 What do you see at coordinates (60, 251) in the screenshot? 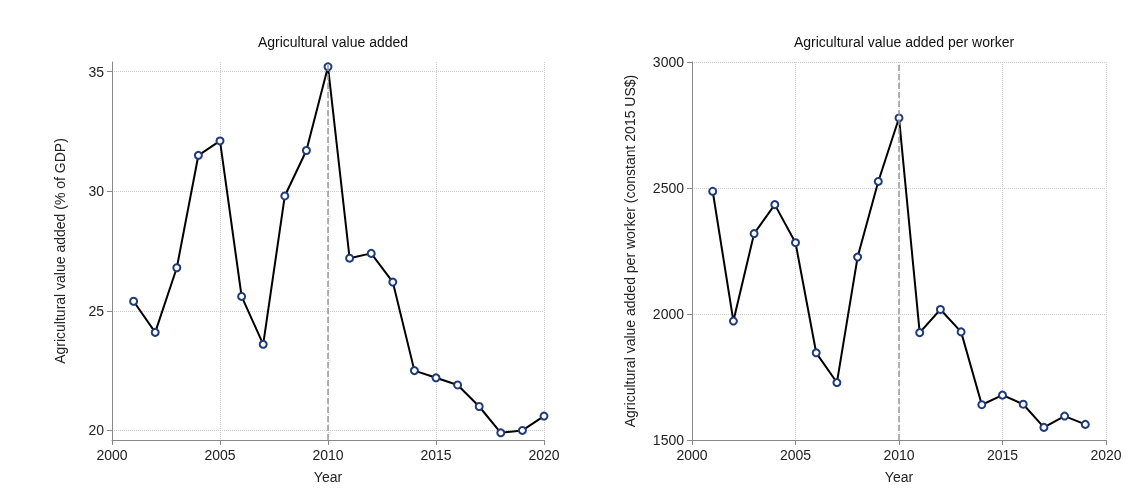
I see `y-axis-title: Agricultural value added (% of GDP)` at bounding box center [60, 251].